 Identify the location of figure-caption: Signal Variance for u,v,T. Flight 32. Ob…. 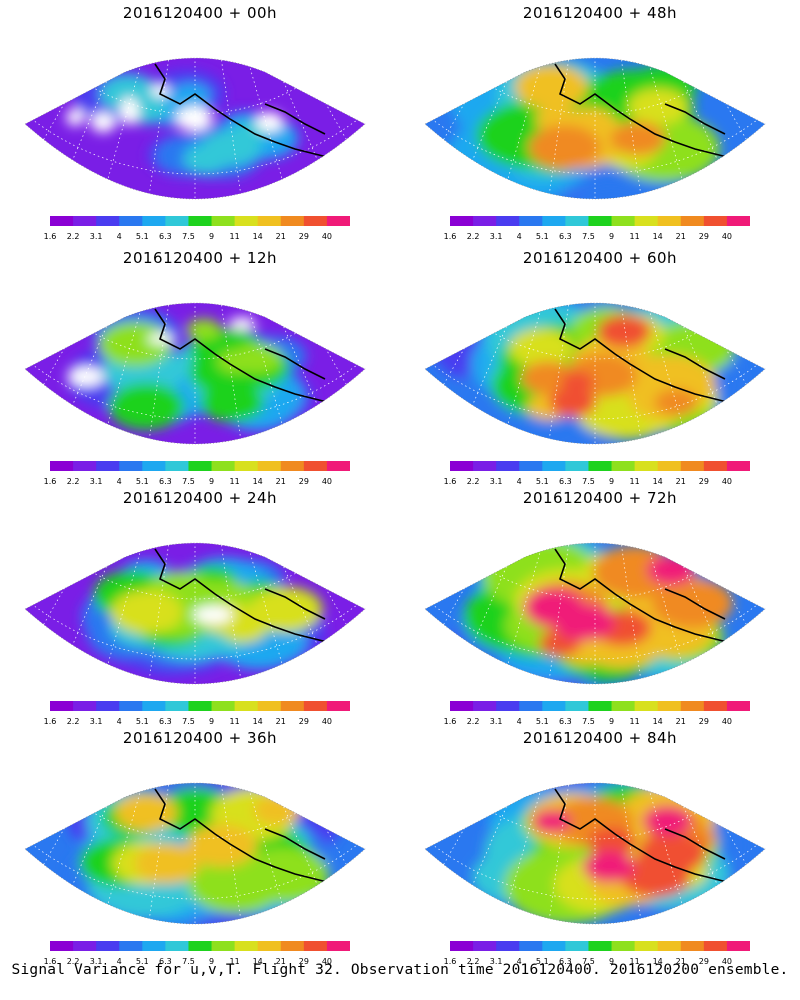
(400, 970).